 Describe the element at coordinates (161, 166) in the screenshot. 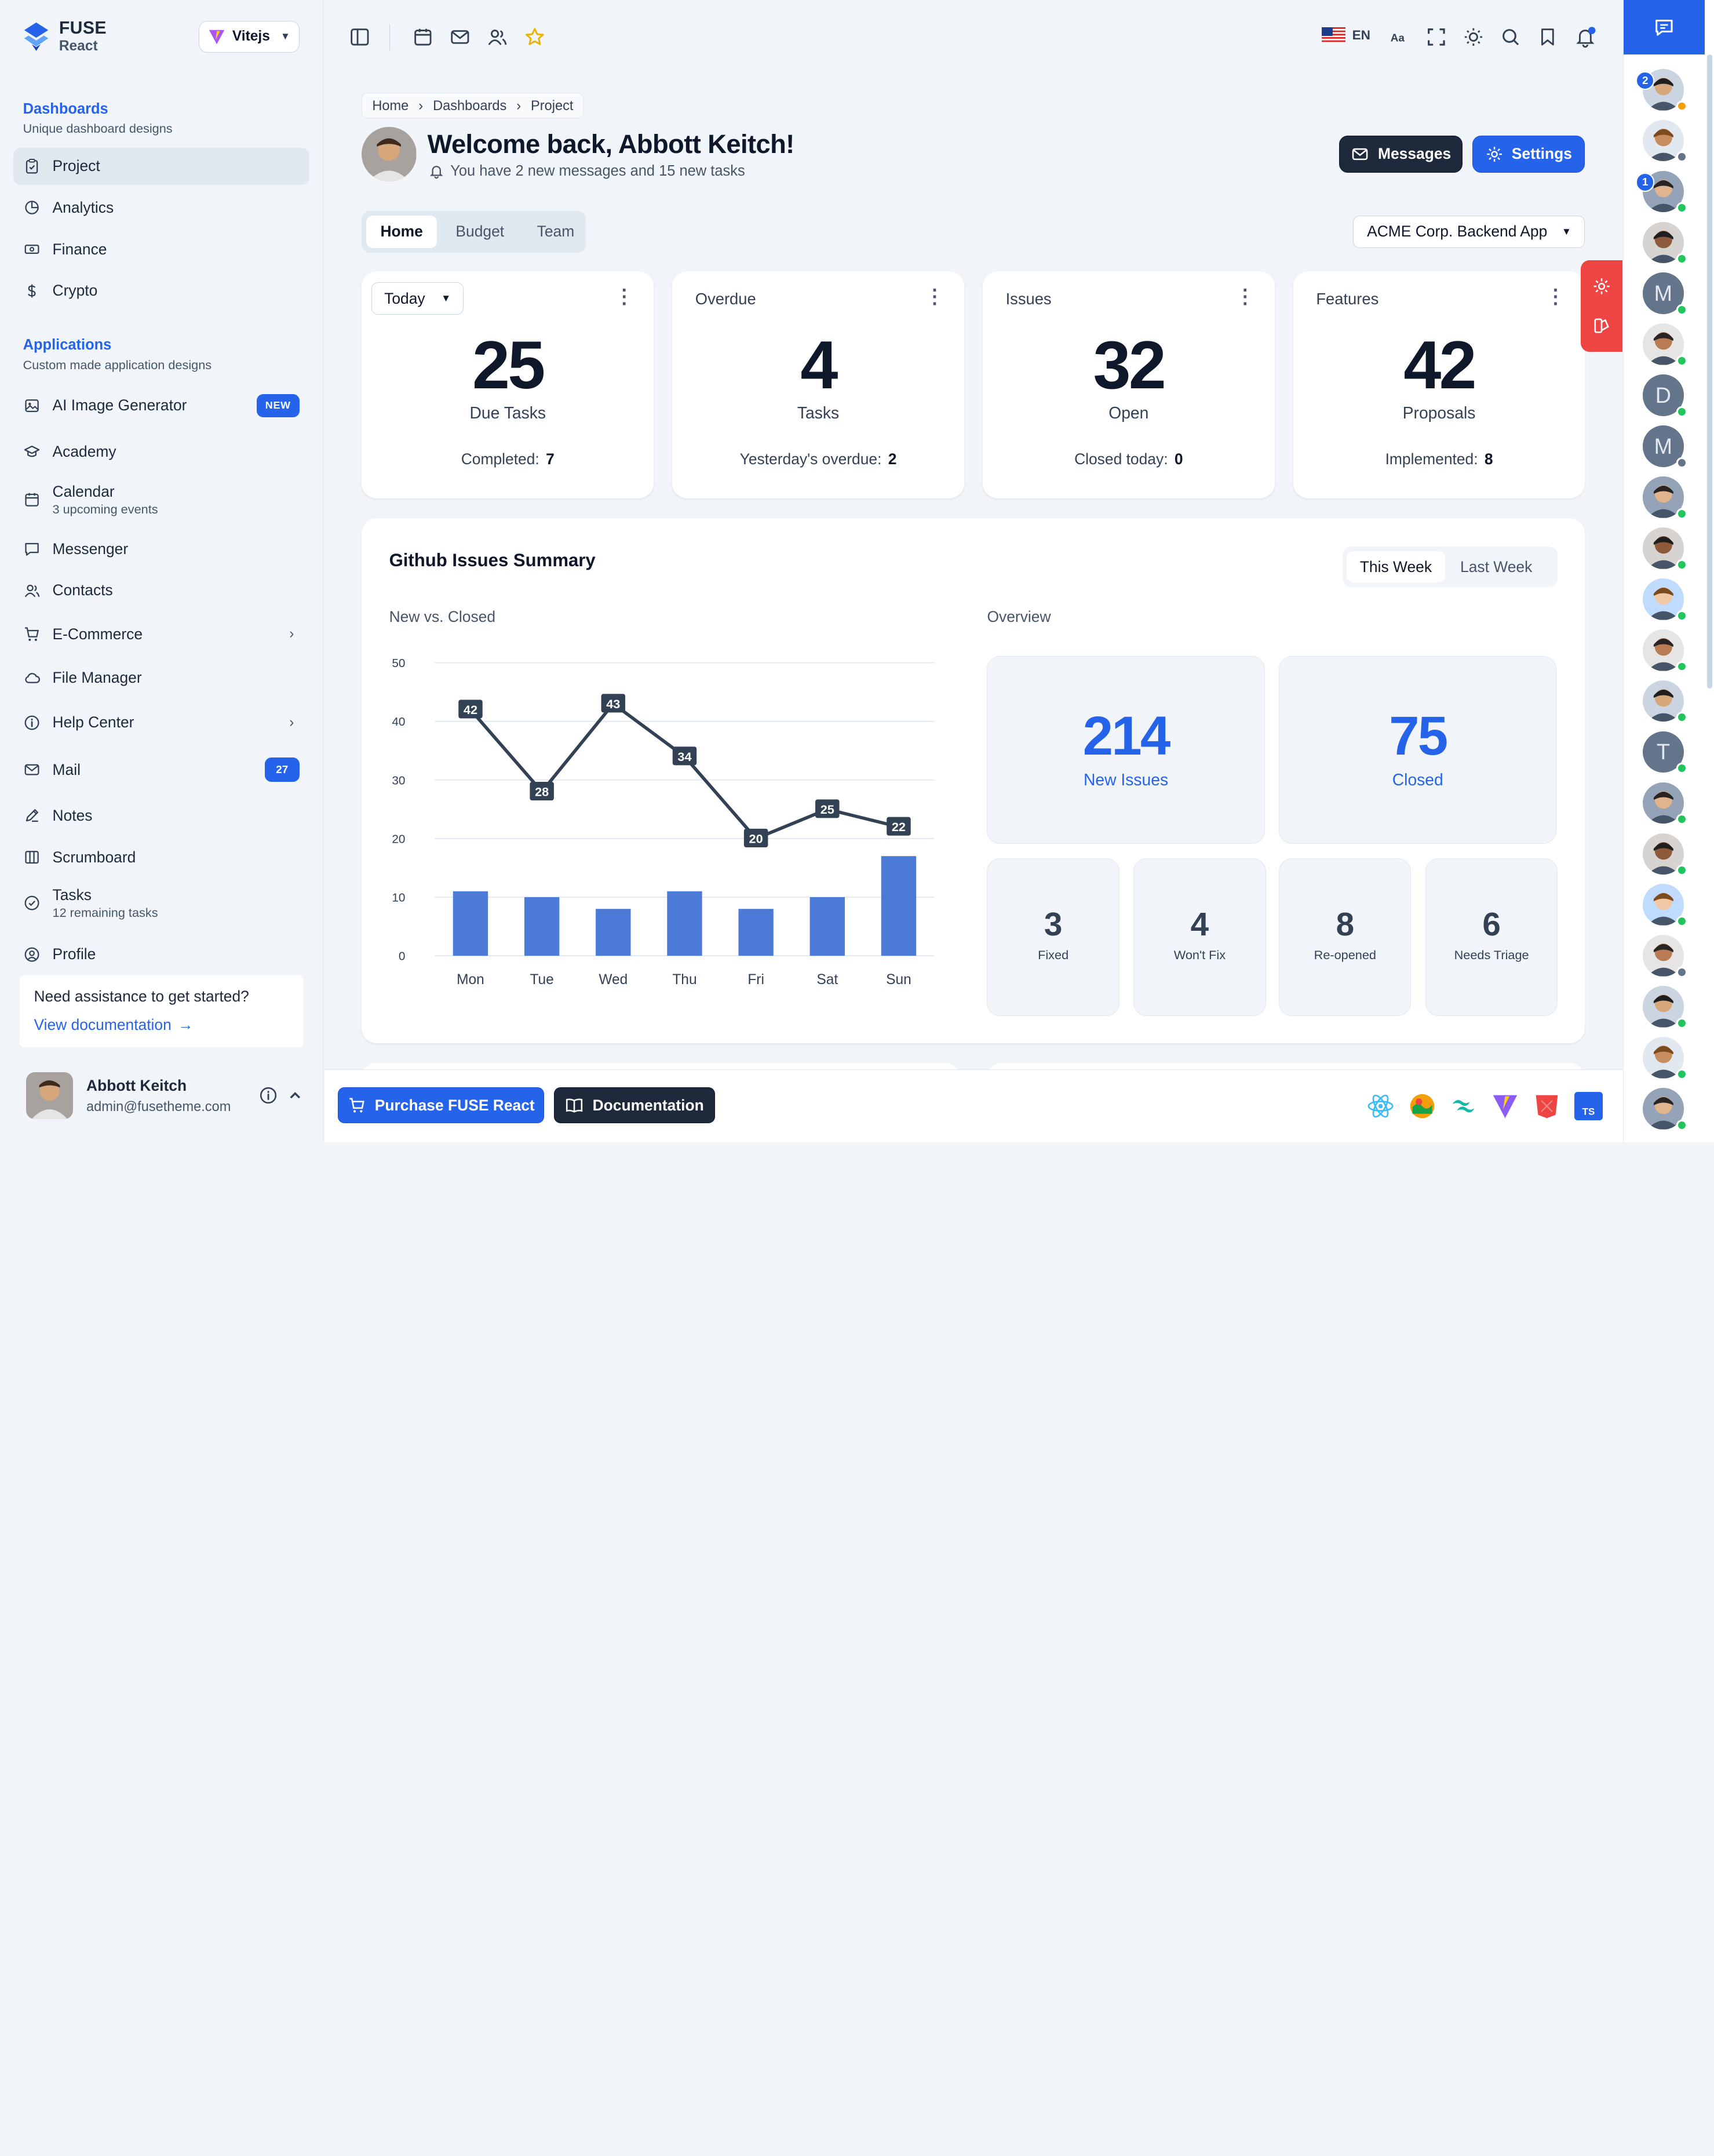

I see `sidebar-item-project: Project` at that location.